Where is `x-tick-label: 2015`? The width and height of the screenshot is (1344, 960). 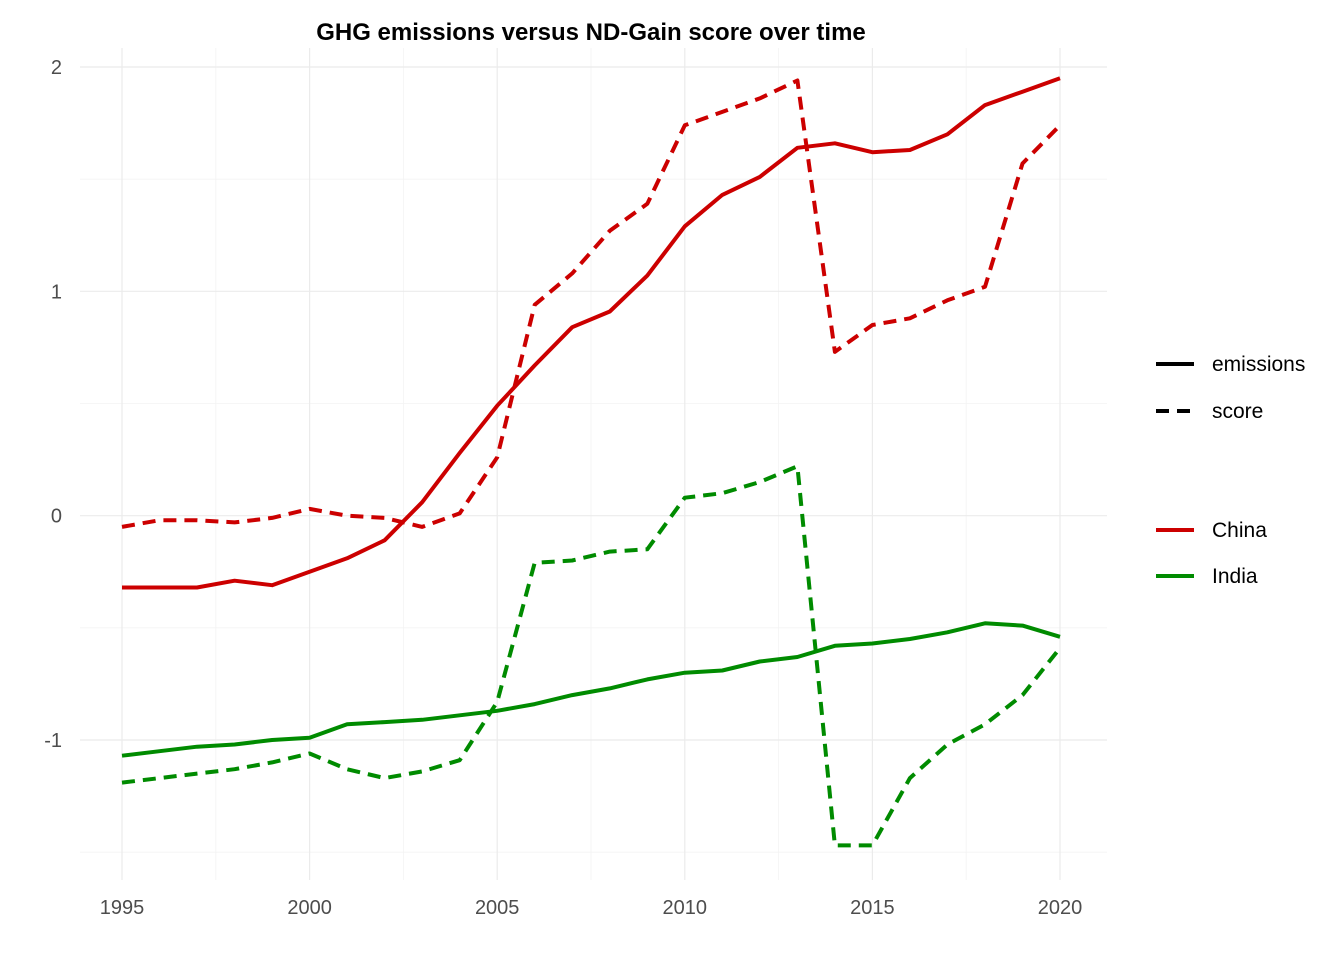 x-tick-label: 2015 is located at coordinates (872, 908).